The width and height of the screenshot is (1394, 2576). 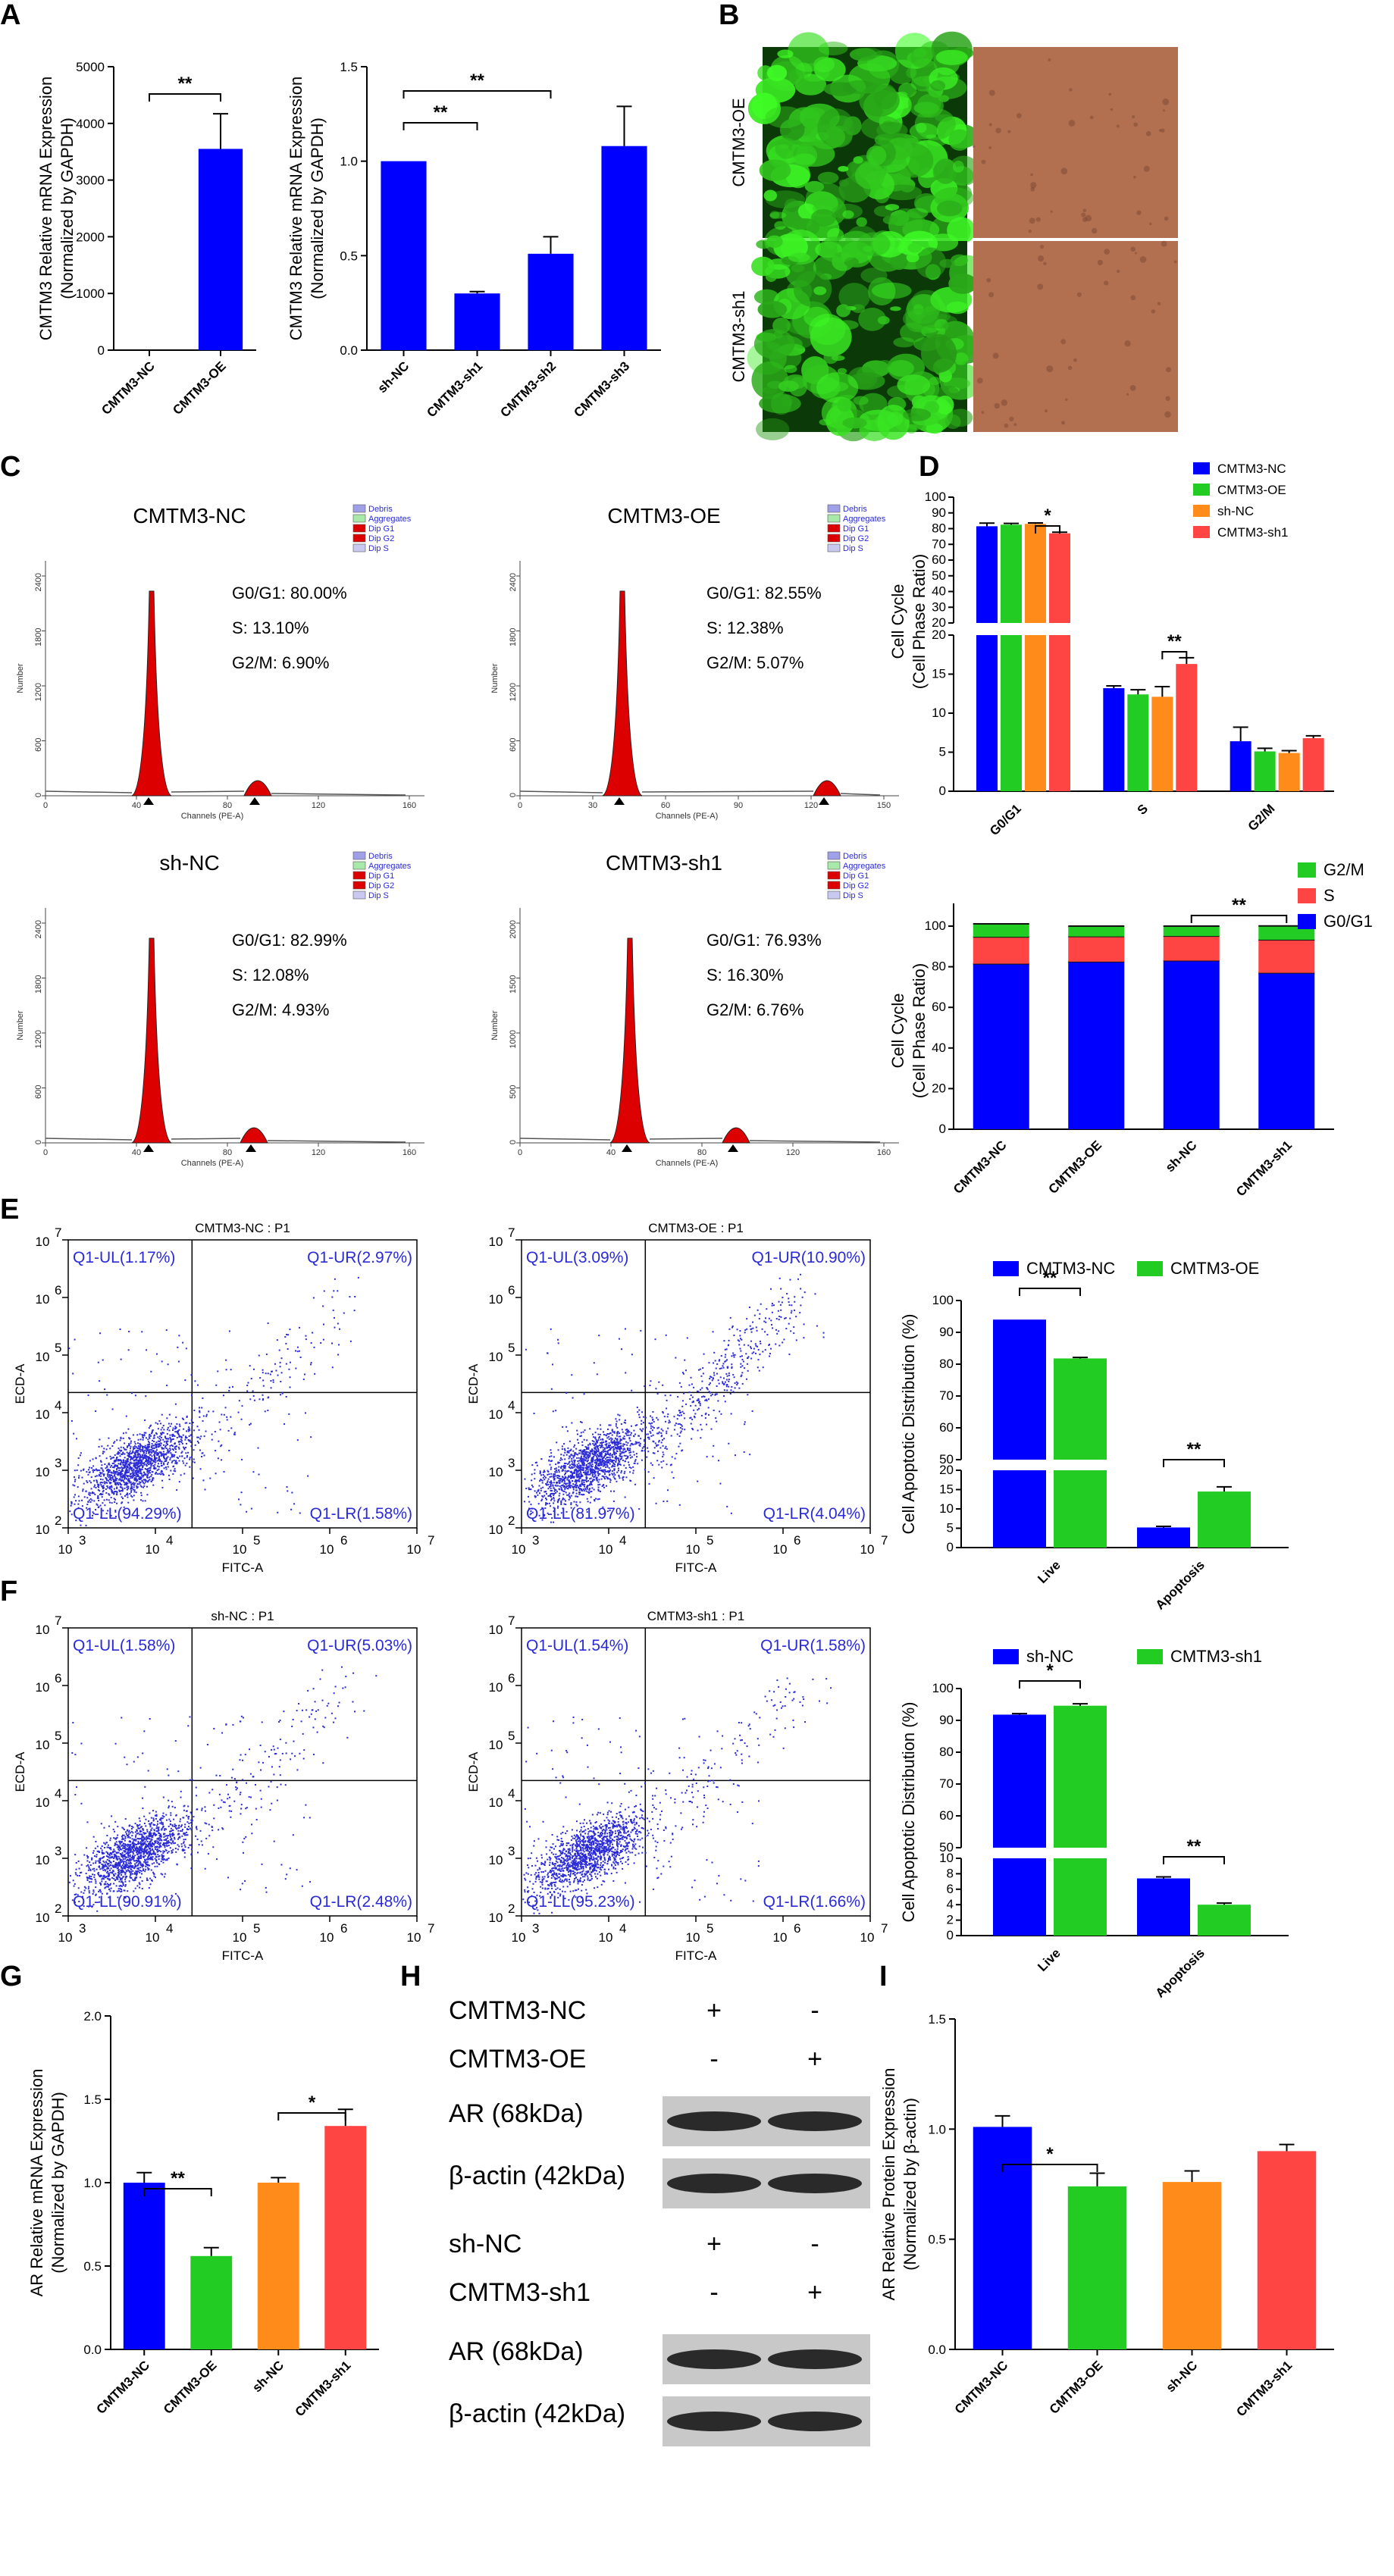 What do you see at coordinates (43, 1300) in the screenshot?
I see `y-tick-label: 10` at bounding box center [43, 1300].